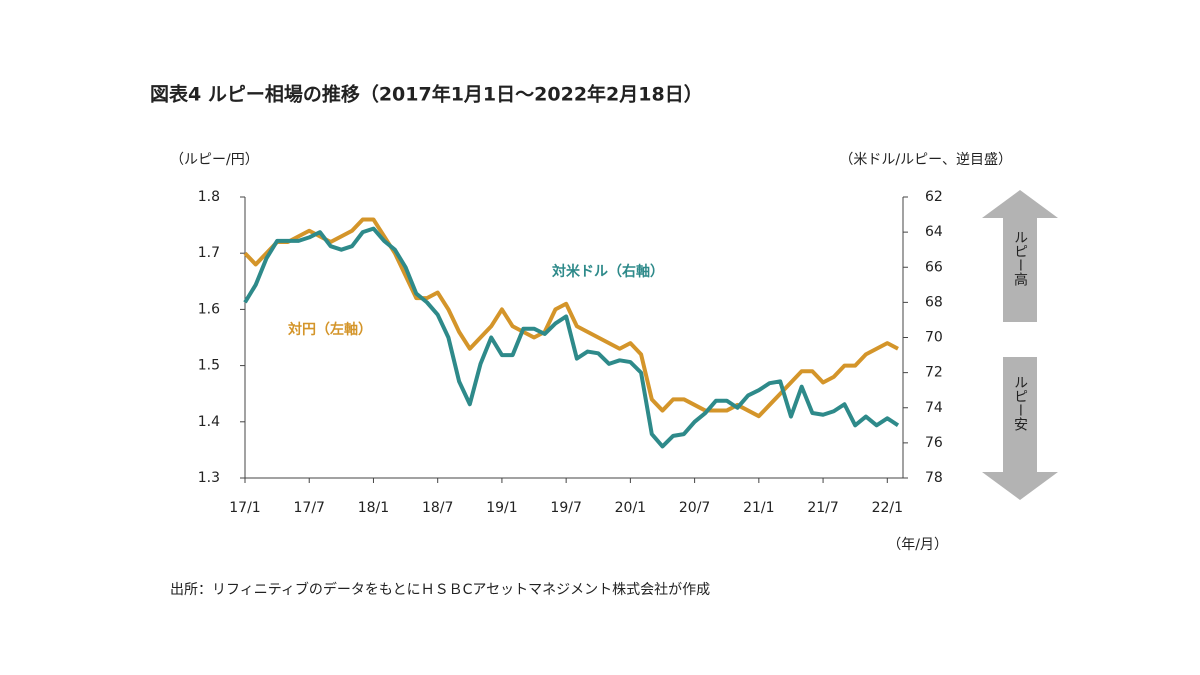 The height and width of the screenshot is (675, 1200). Describe the element at coordinates (329, 329) in the screenshot. I see `series-label: 対円（左軸）` at that location.